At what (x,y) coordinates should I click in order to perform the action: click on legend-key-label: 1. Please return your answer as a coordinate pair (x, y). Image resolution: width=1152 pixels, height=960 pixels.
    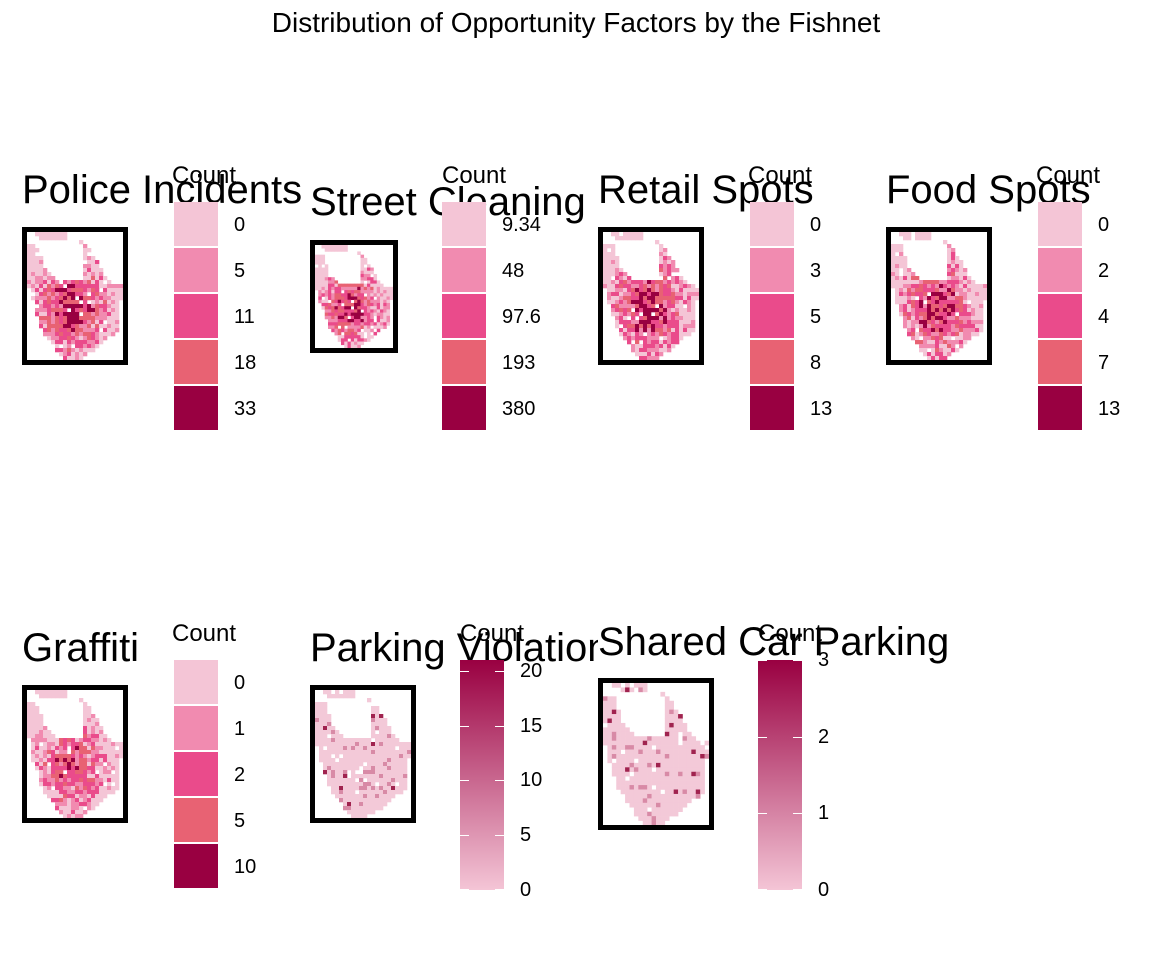
    Looking at the image, I should click on (240, 729).